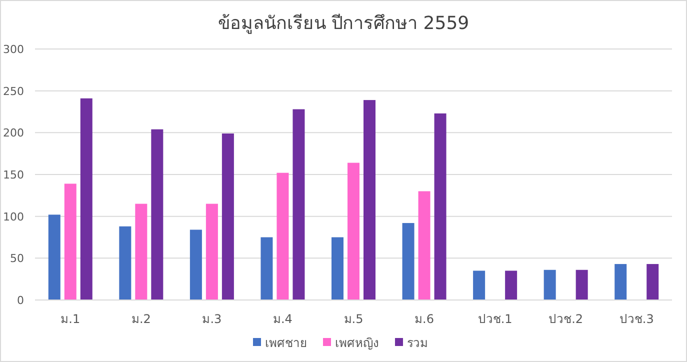  Describe the element at coordinates (354, 319) in the screenshot. I see `x-tick-label: ม.5` at that location.